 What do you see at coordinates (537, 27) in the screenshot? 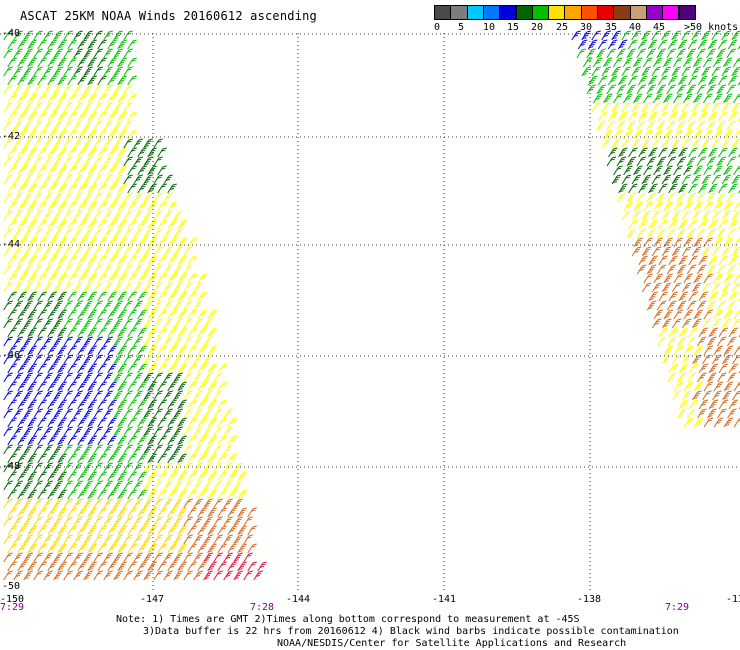
I see `legend-label: 20` at bounding box center [537, 27].